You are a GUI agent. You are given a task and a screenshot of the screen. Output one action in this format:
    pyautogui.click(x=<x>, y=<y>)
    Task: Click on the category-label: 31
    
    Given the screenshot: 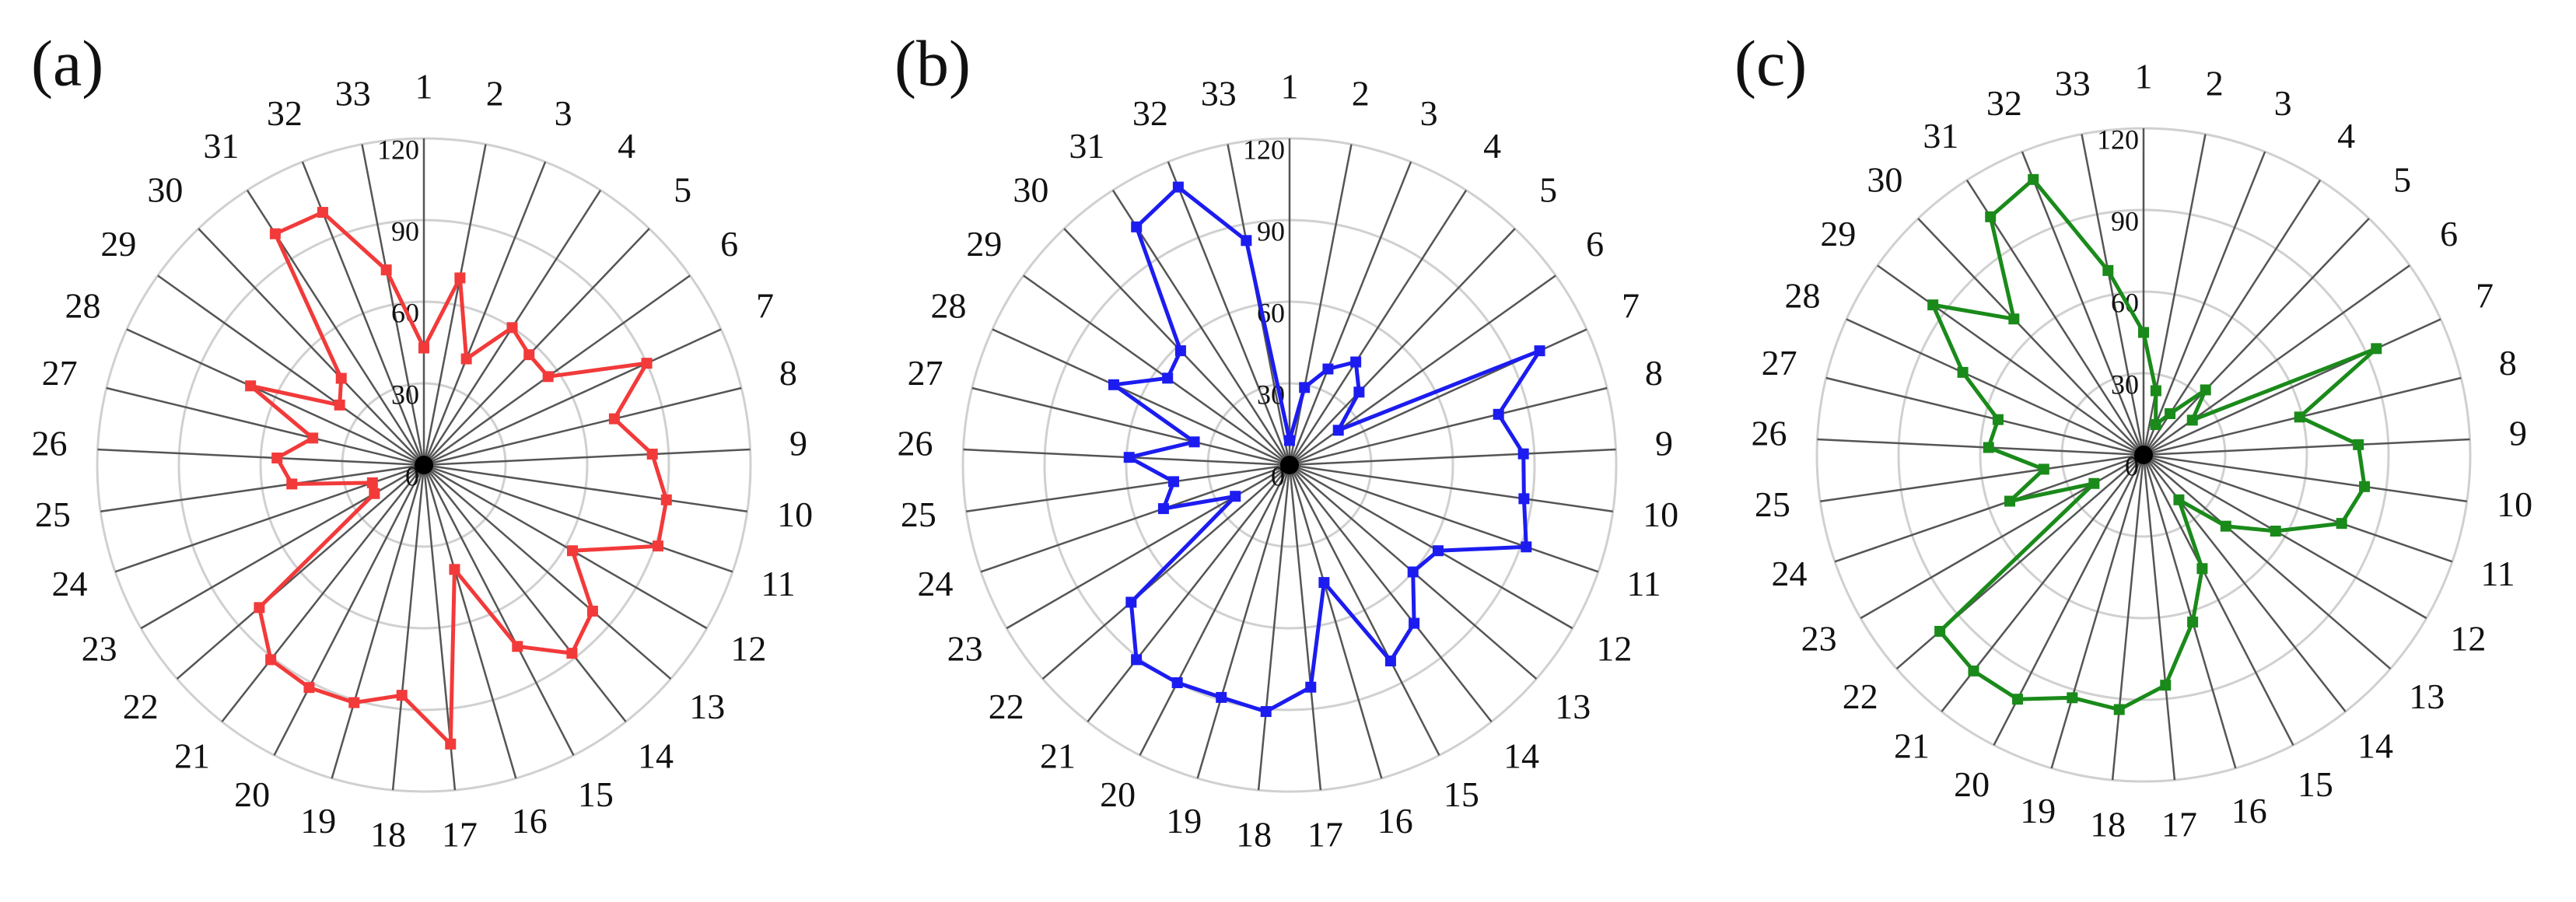 What is the action you would take?
    pyautogui.click(x=221, y=146)
    